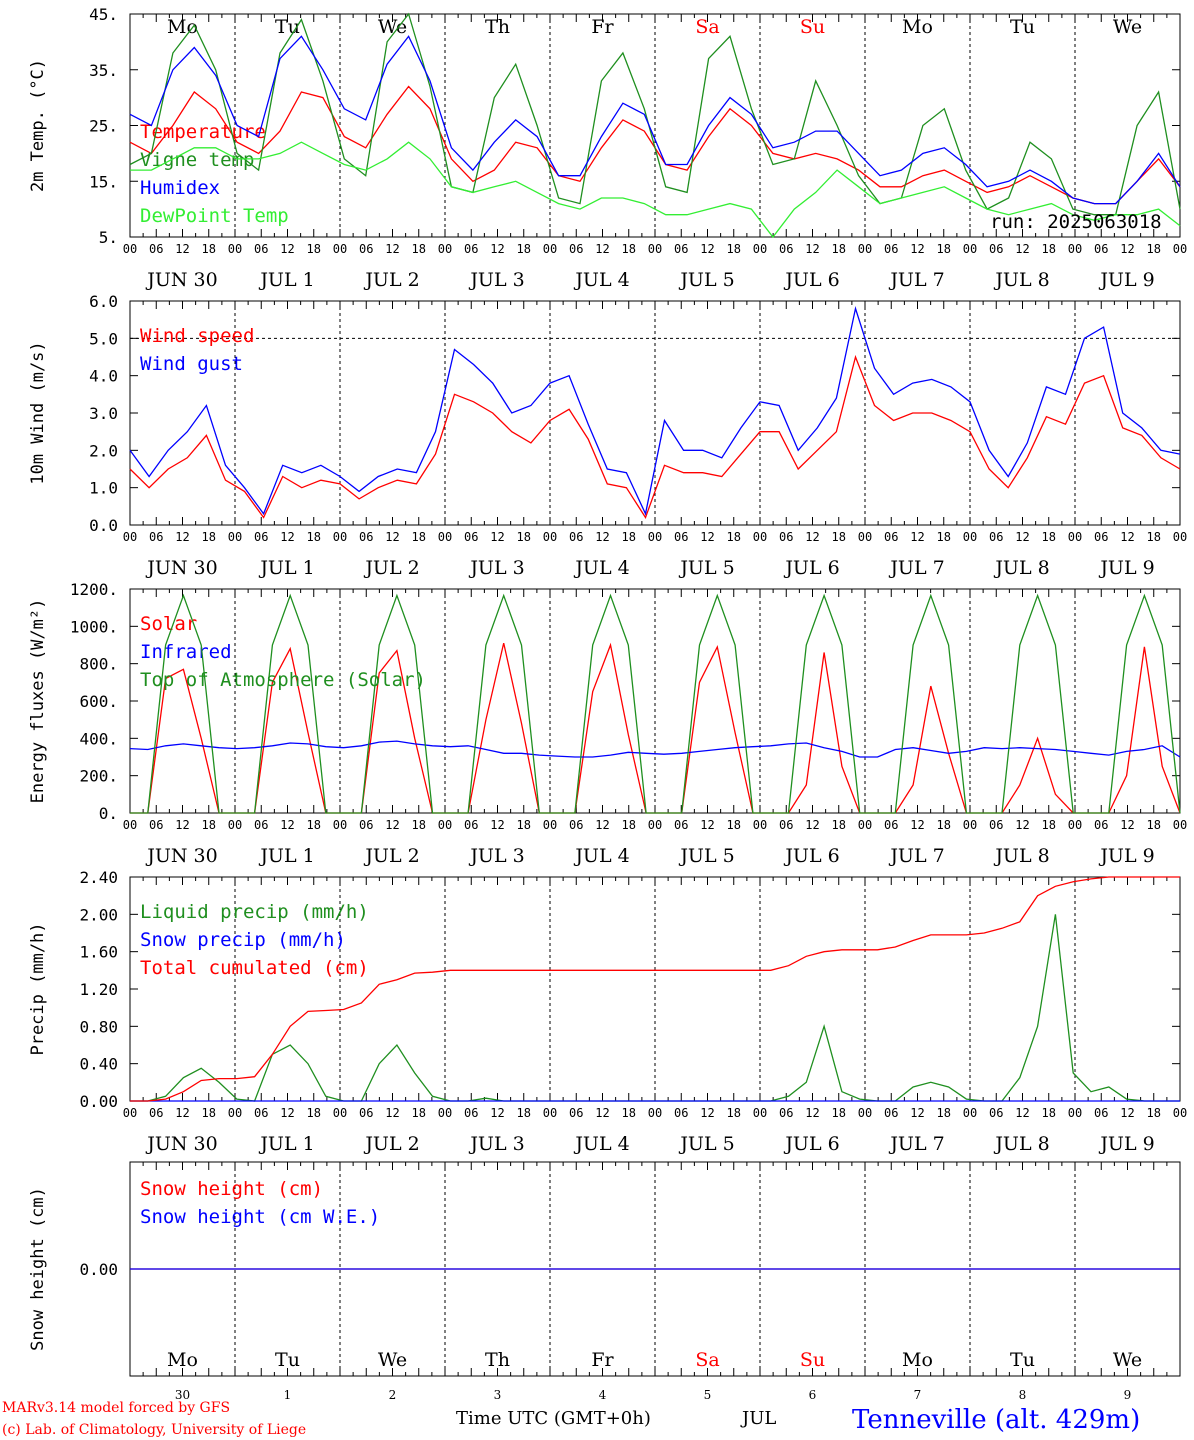 Image resolution: width=1194 pixels, height=1440 pixels. Describe the element at coordinates (497, 1360) in the screenshot. I see `bottom-day-of-week: Th` at that location.